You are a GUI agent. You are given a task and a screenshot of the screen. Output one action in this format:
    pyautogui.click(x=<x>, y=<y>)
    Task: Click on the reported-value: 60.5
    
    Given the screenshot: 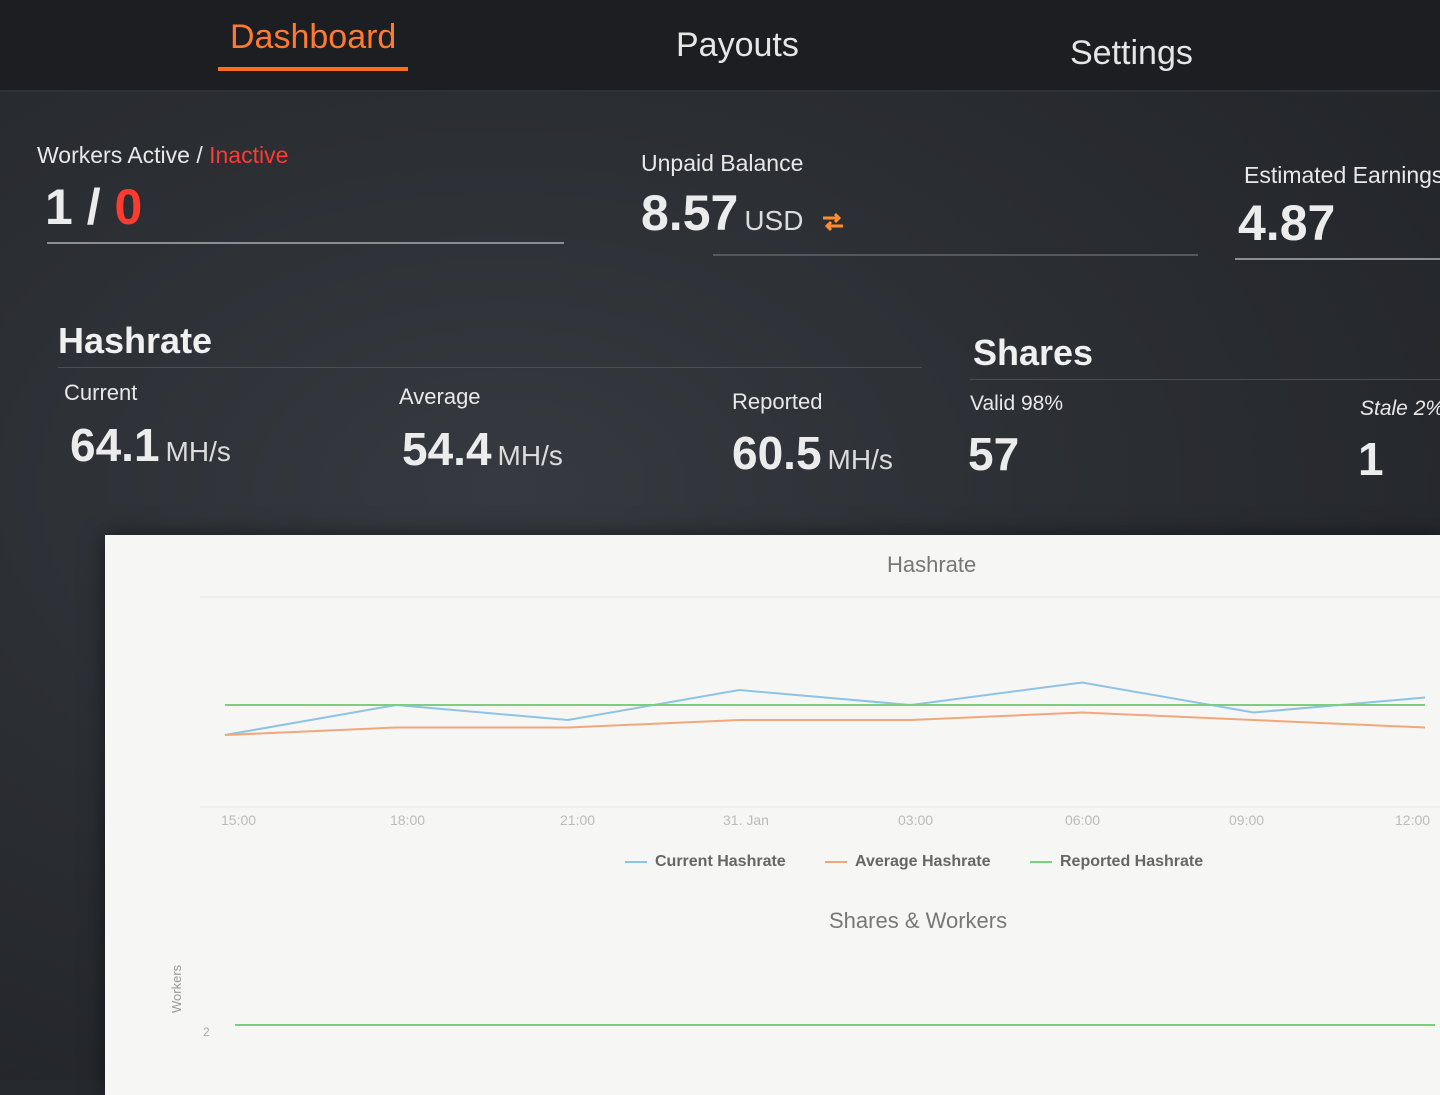 What is the action you would take?
    pyautogui.click(x=777, y=453)
    